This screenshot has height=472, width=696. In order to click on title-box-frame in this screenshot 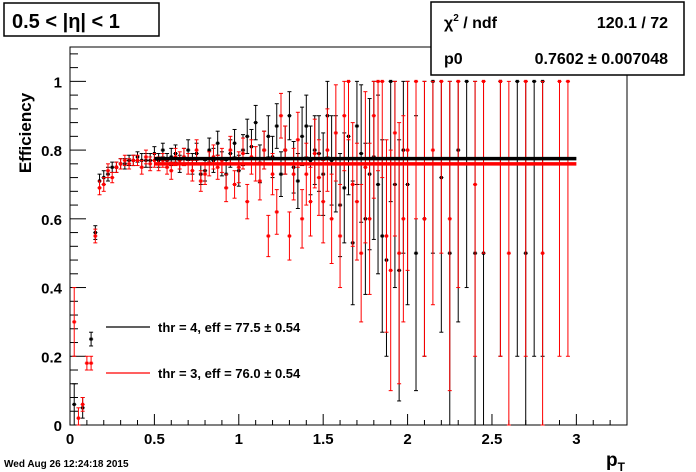, I will do `click(81, 19)`.